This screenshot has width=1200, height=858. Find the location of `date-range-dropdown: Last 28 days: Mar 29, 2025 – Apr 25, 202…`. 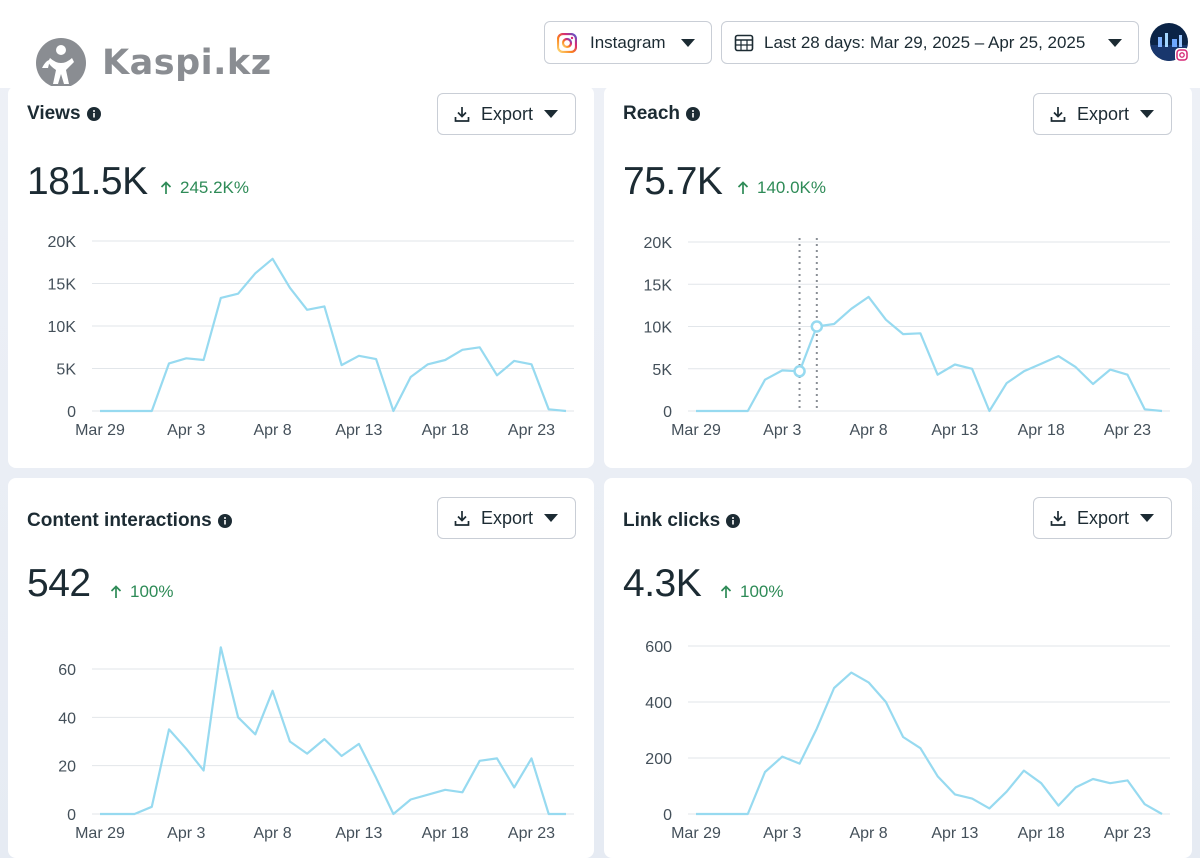

date-range-dropdown: Last 28 days: Mar 29, 2025 – Apr 25, 202… is located at coordinates (930, 42).